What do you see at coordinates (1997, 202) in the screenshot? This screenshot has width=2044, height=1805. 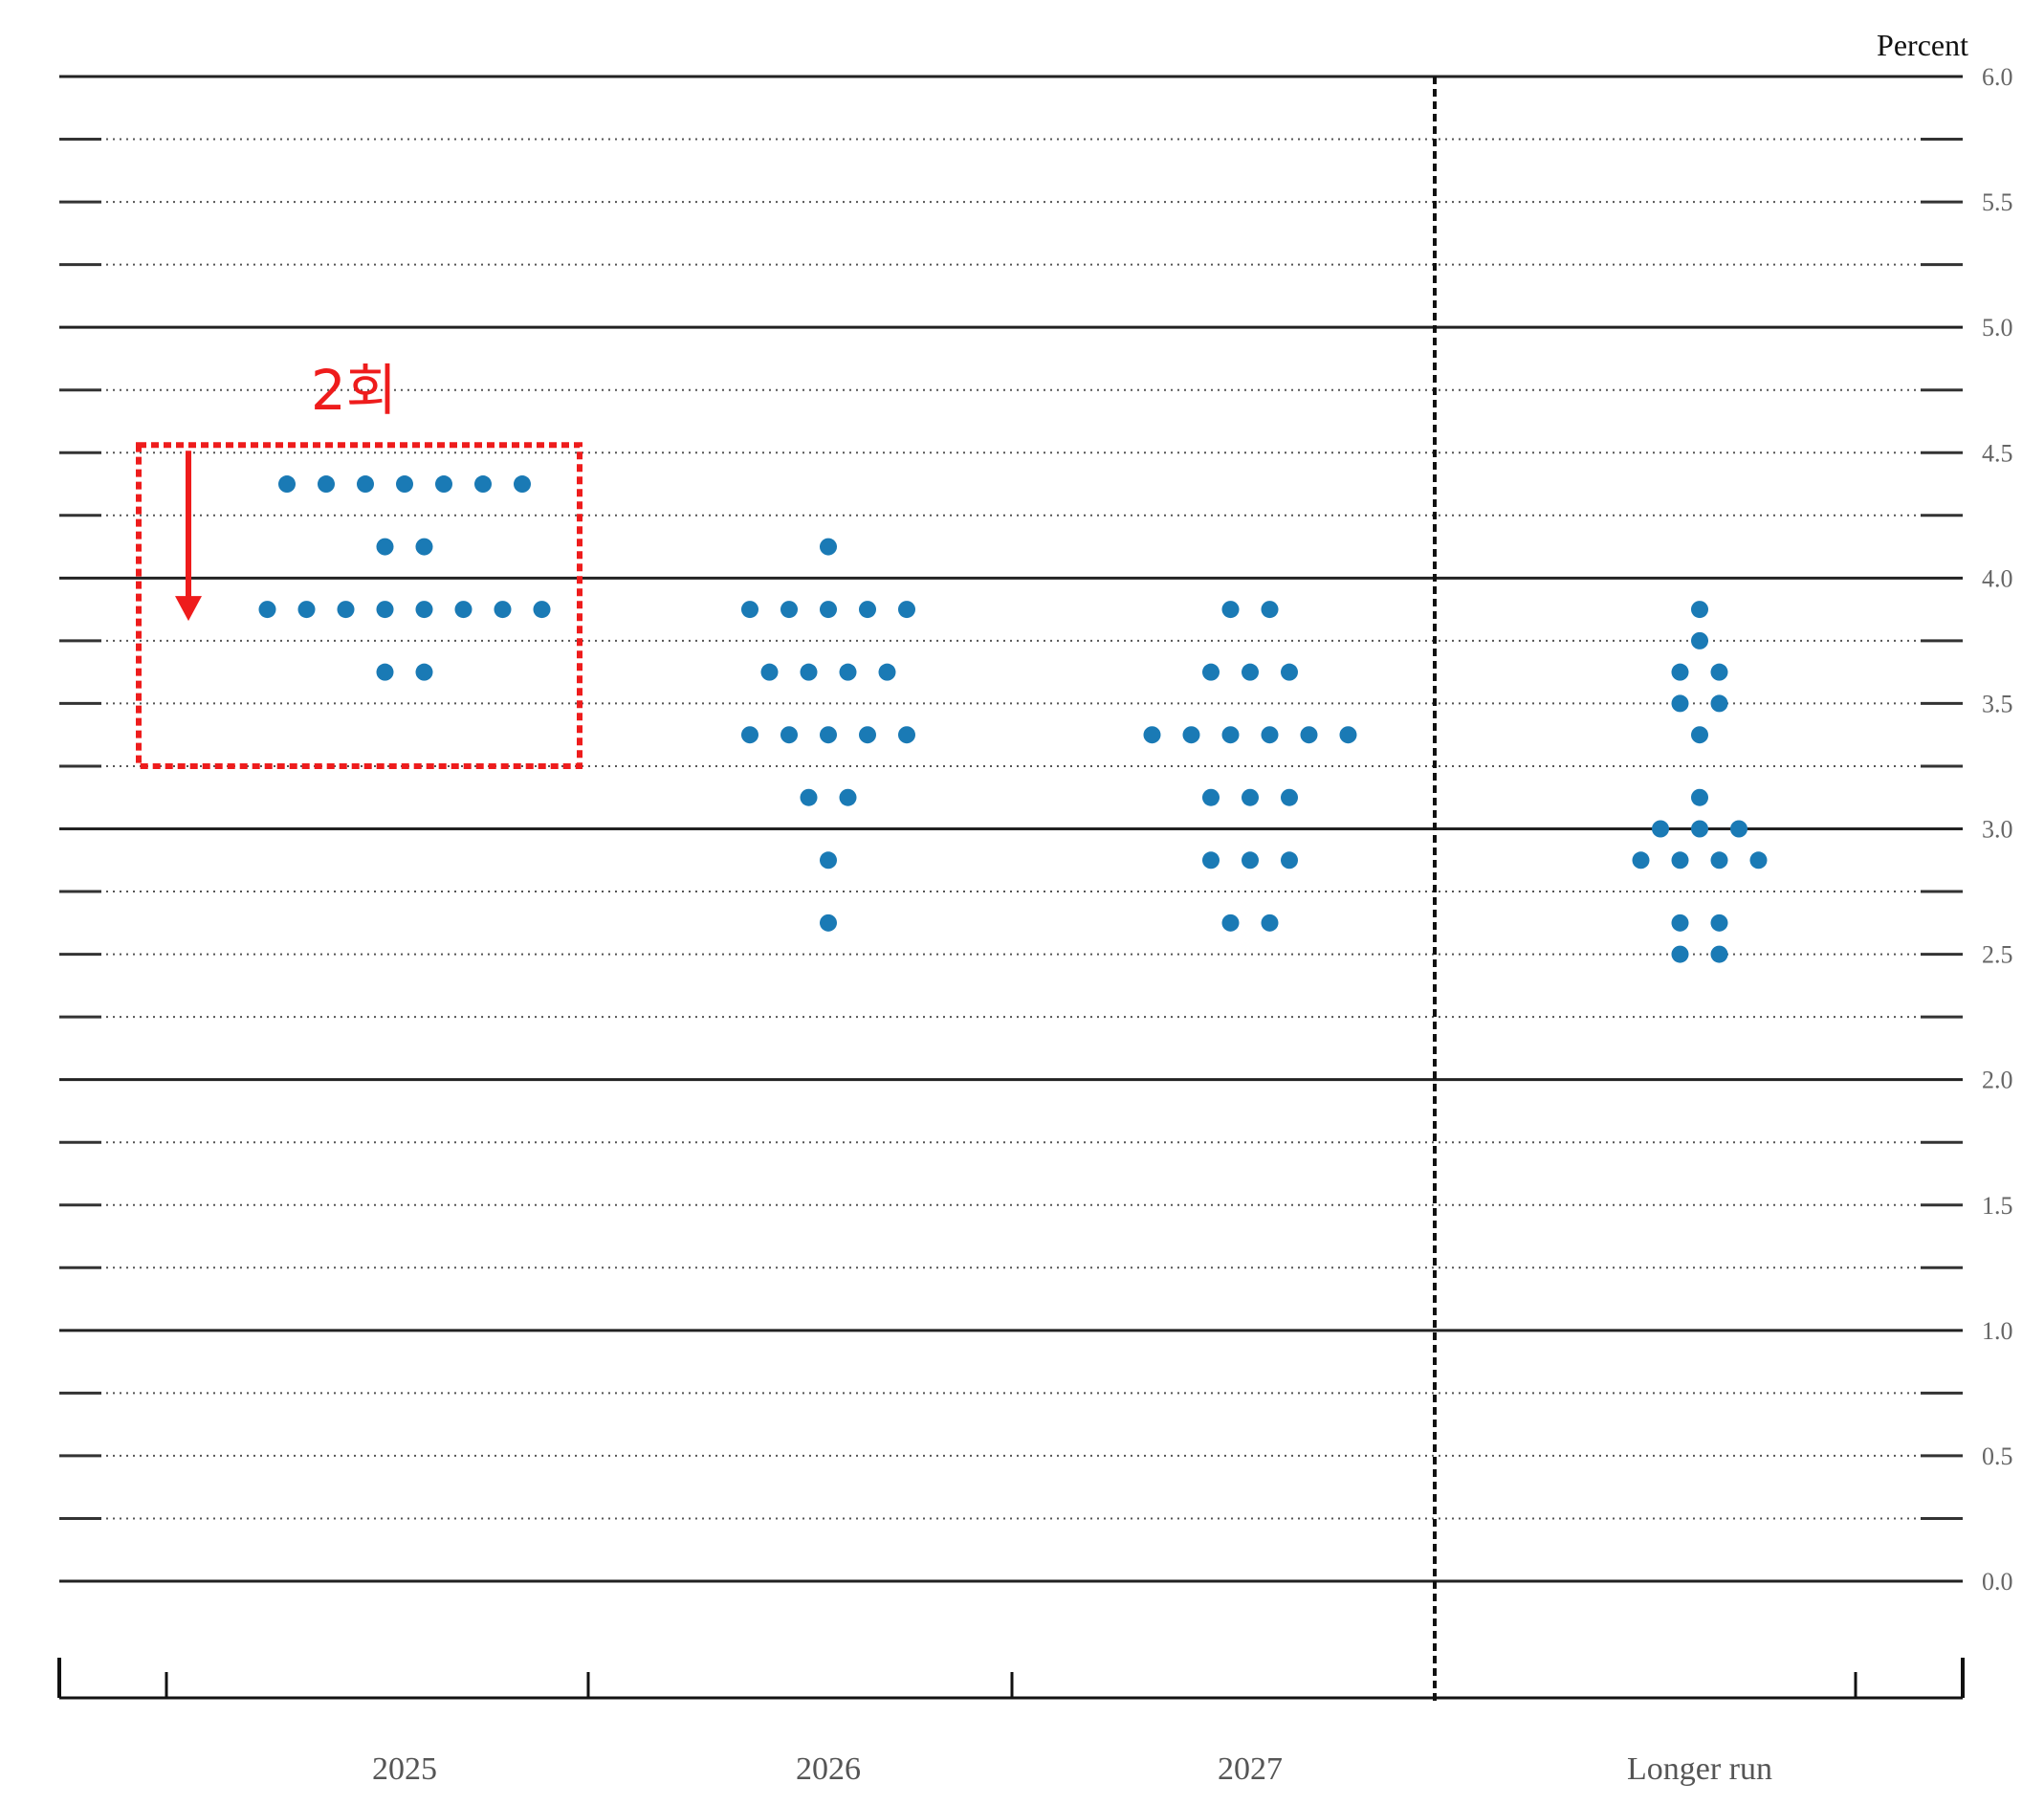 I see `y-tick-label: 5.5` at bounding box center [1997, 202].